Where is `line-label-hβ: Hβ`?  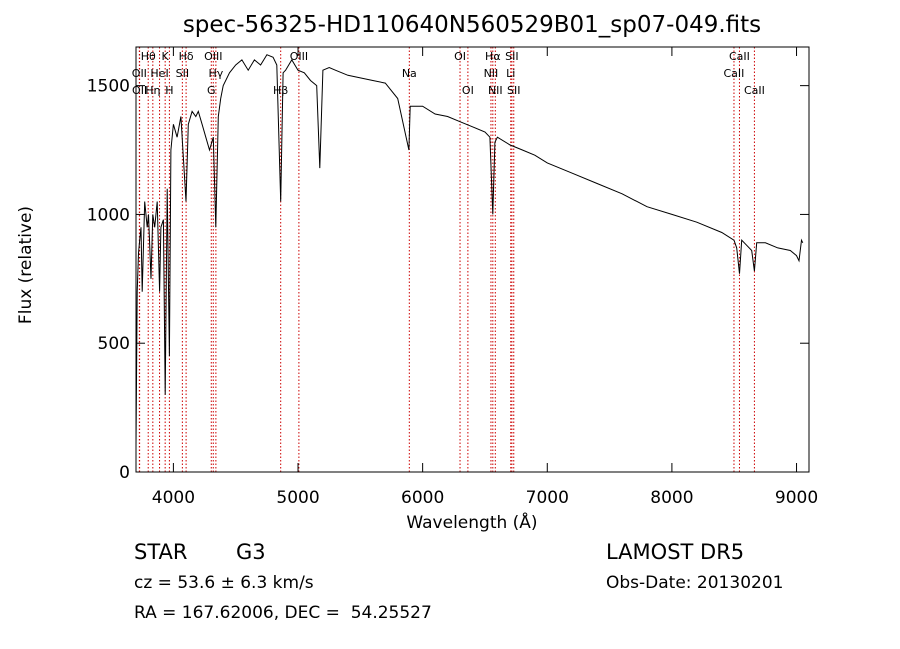 line-label-hβ: Hβ is located at coordinates (280, 90).